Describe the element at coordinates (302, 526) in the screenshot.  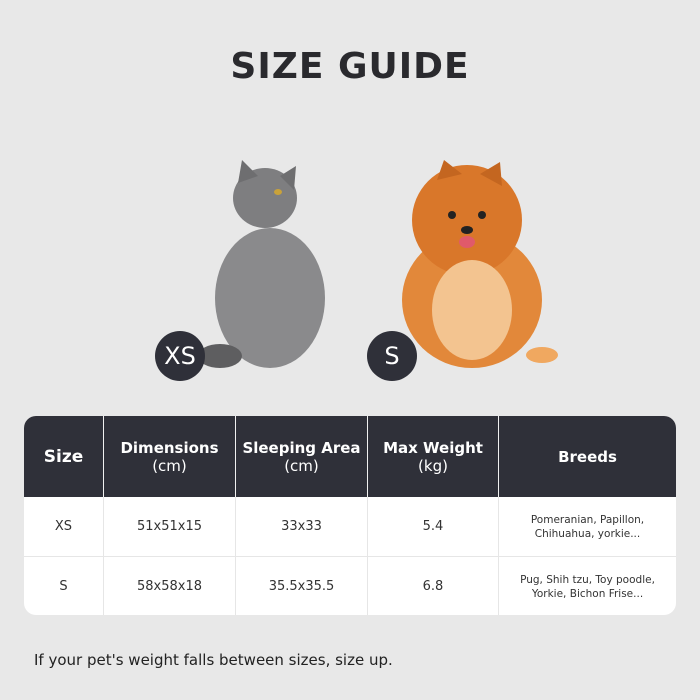
I see `cell-sleeping-area: 33x33` at that location.